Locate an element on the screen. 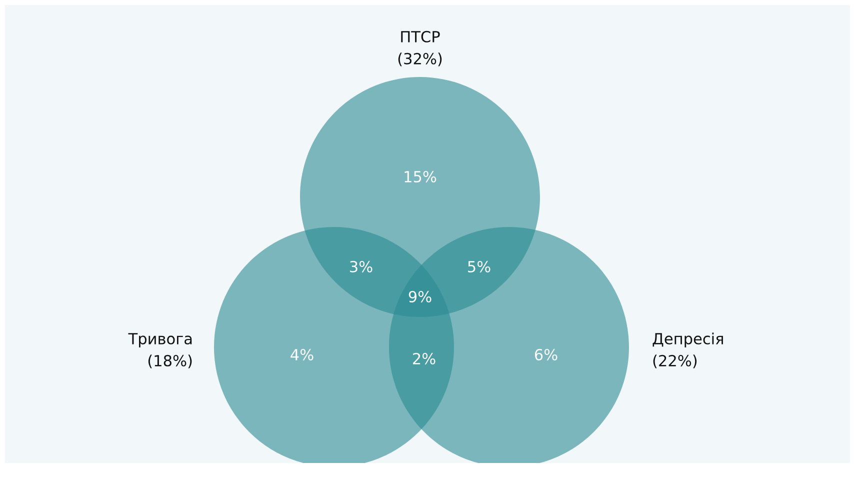 This screenshot has height=481, width=855. text: 5% is located at coordinates (479, 266).